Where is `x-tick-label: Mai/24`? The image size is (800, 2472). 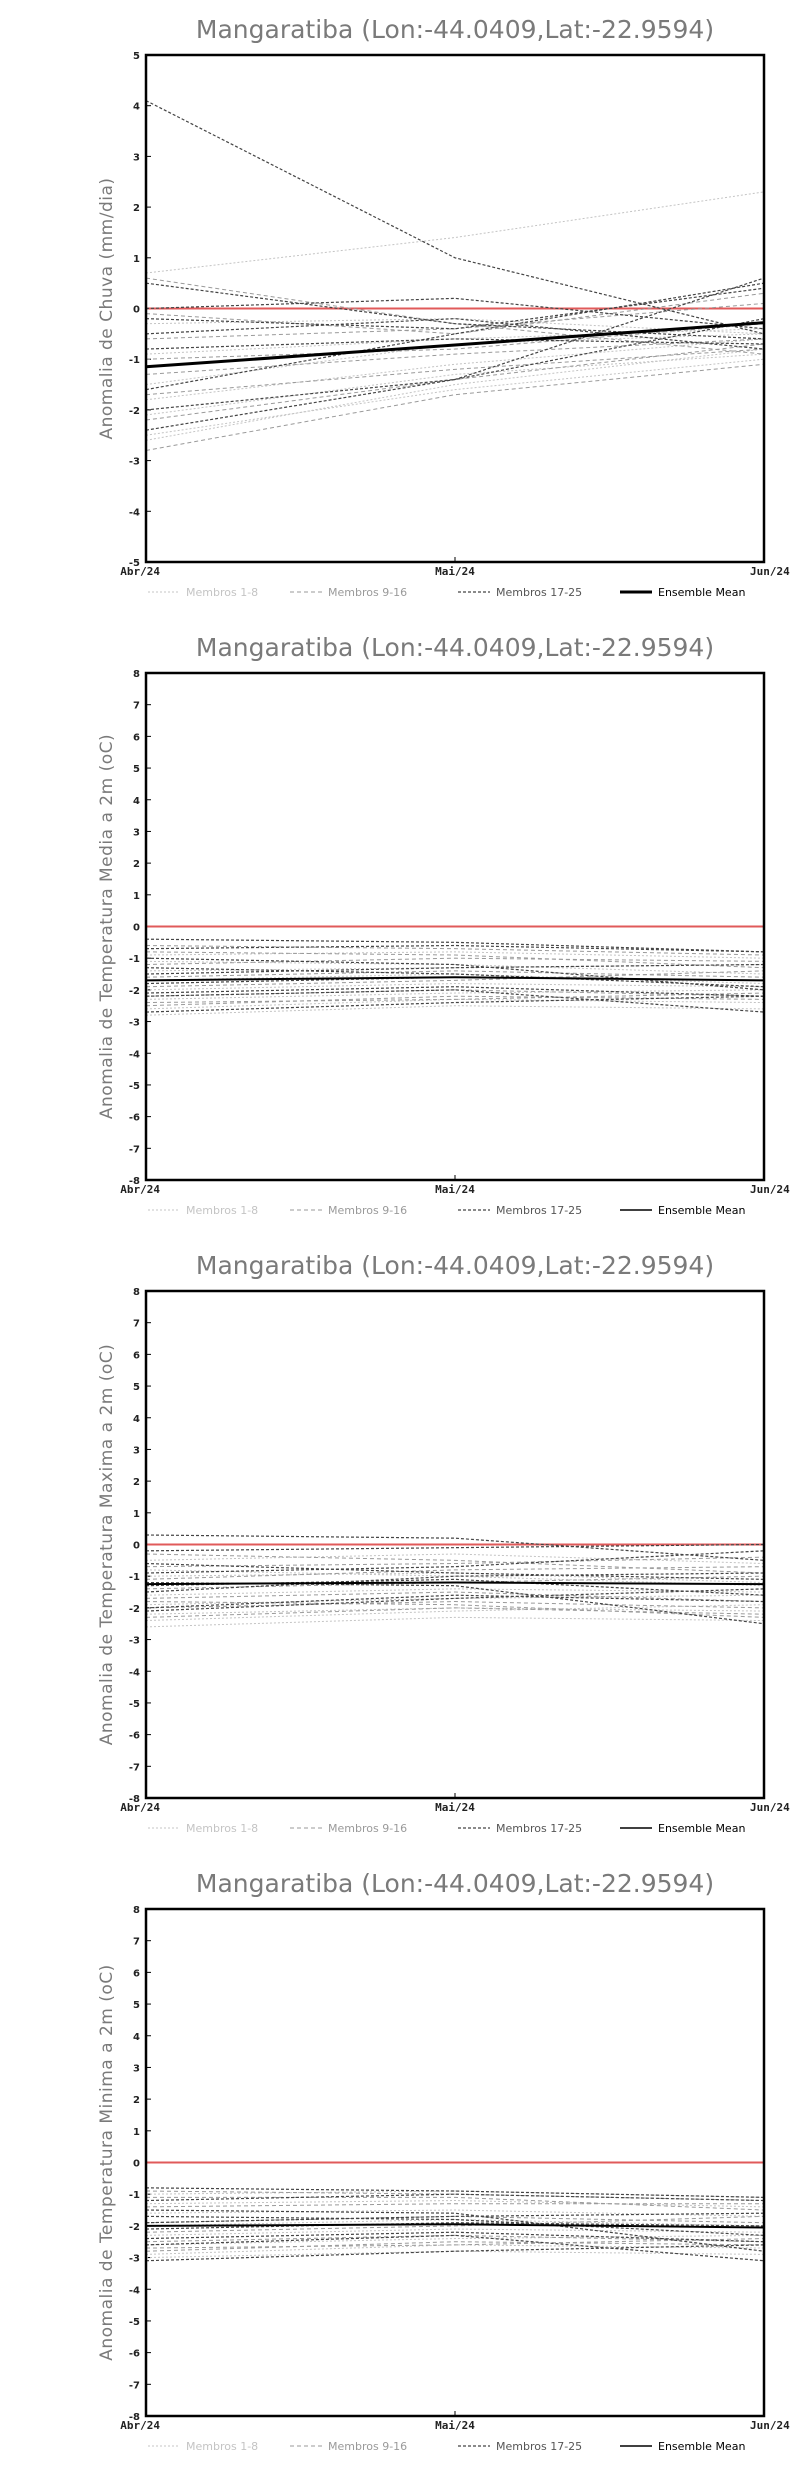
x-tick-label: Mai/24 is located at coordinates (455, 1807).